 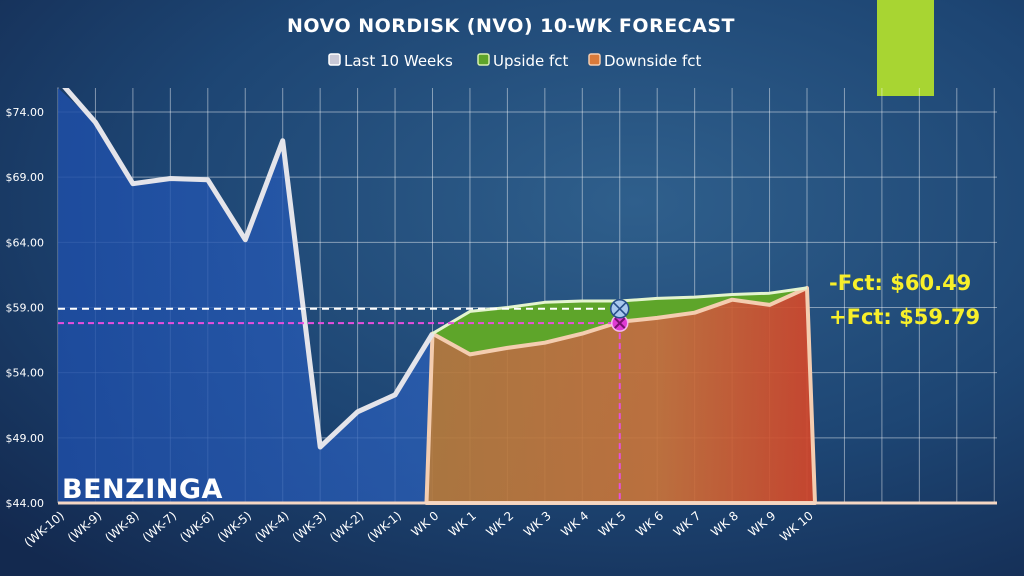 What do you see at coordinates (594, 59) in the screenshot?
I see `legend-swatch-downside` at bounding box center [594, 59].